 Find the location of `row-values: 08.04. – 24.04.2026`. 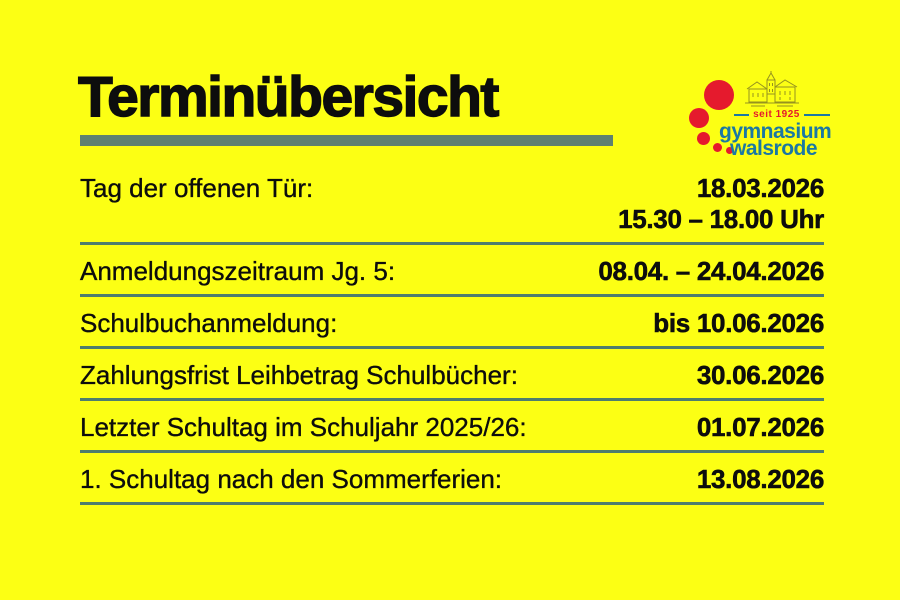

row-values: 08.04. – 24.04.2026 is located at coordinates (711, 271).